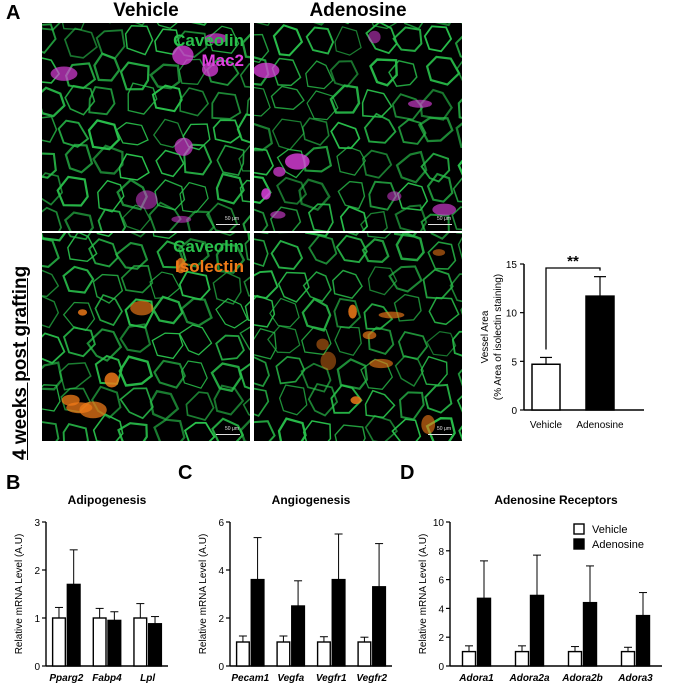 The height and width of the screenshot is (683, 676). I want to click on bar-adora1-adenosine, so click(484, 632).